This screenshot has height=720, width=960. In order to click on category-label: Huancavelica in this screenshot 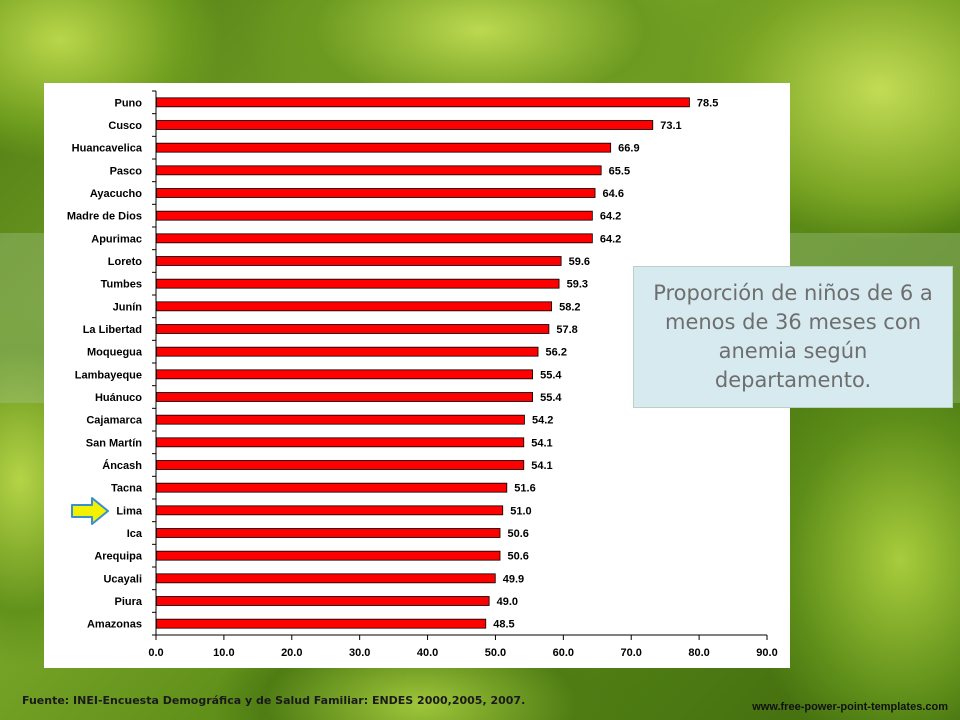, I will do `click(107, 149)`.